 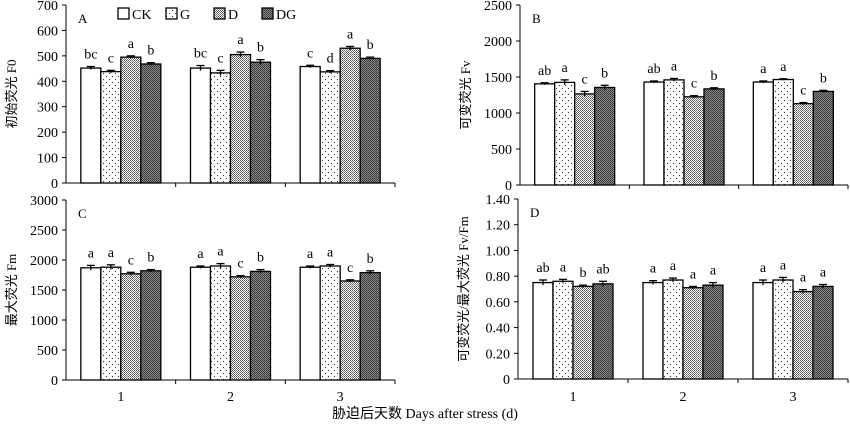 What do you see at coordinates (47, 7) in the screenshot?
I see `y-tick-label: 700` at bounding box center [47, 7].